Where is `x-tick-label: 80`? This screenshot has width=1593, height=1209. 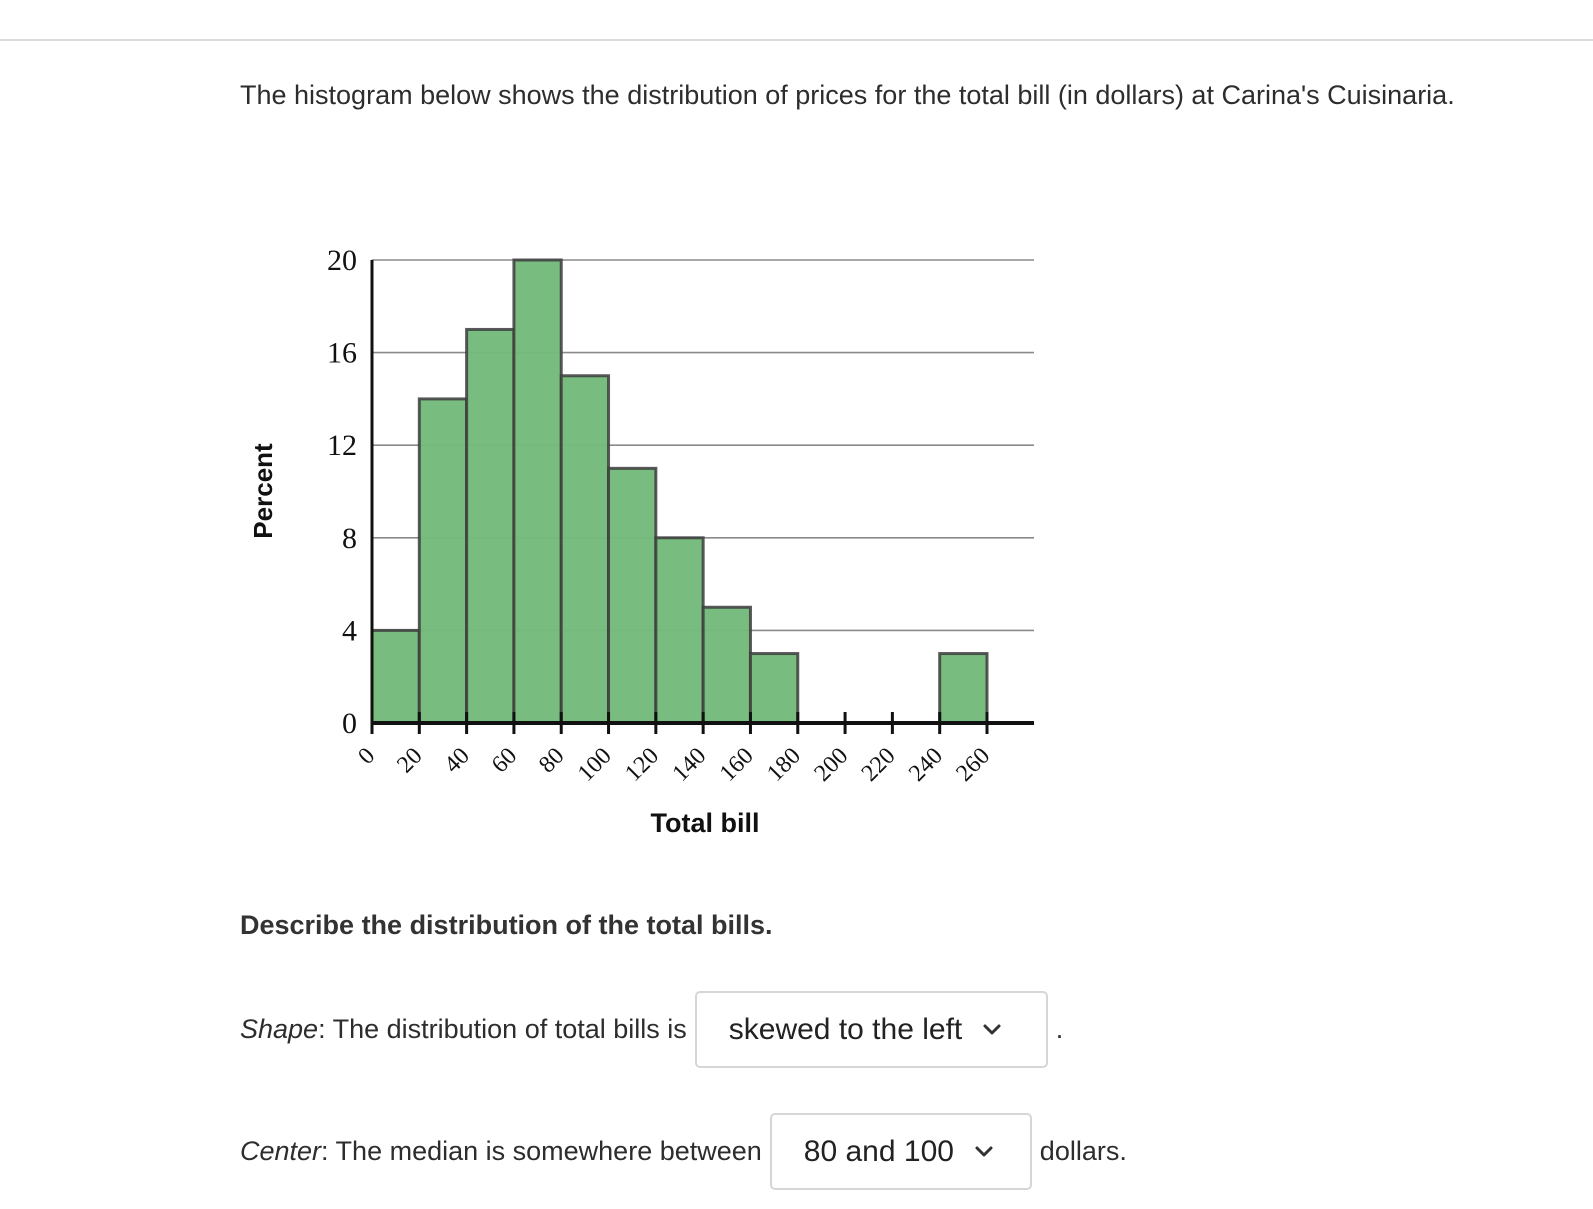 x-tick-label: 80 is located at coordinates (551, 760).